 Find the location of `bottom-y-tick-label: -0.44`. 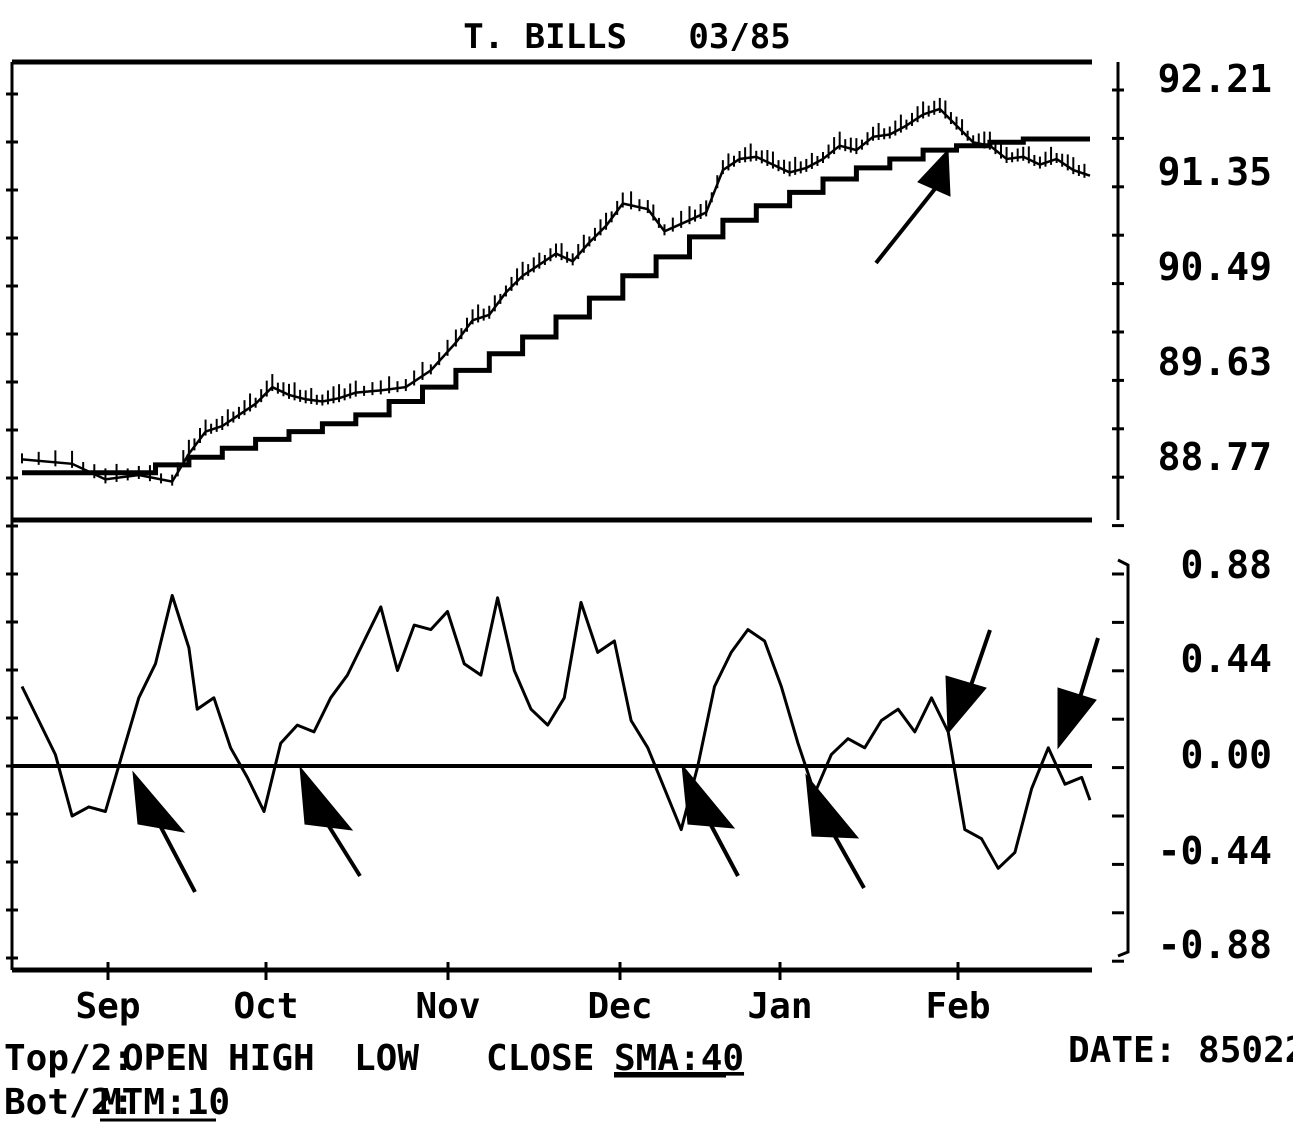

bottom-y-tick-label: -0.44 is located at coordinates (1215, 851).